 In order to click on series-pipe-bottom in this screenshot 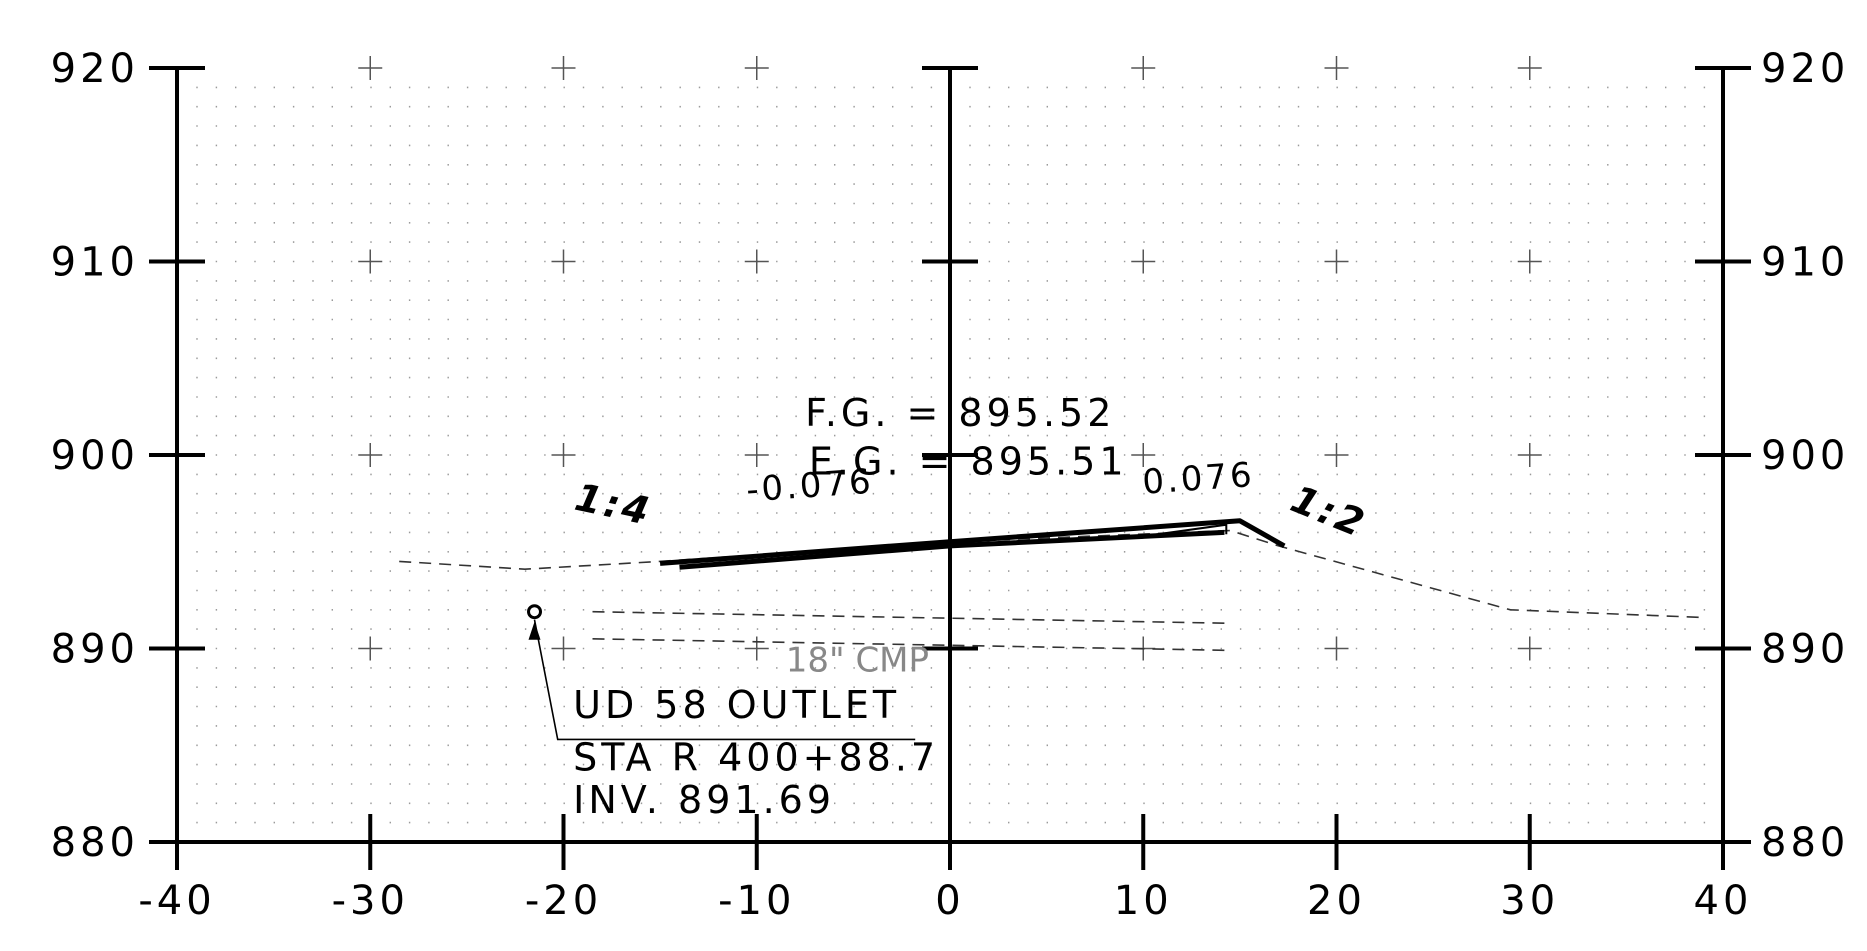, I will do `click(911, 645)`.